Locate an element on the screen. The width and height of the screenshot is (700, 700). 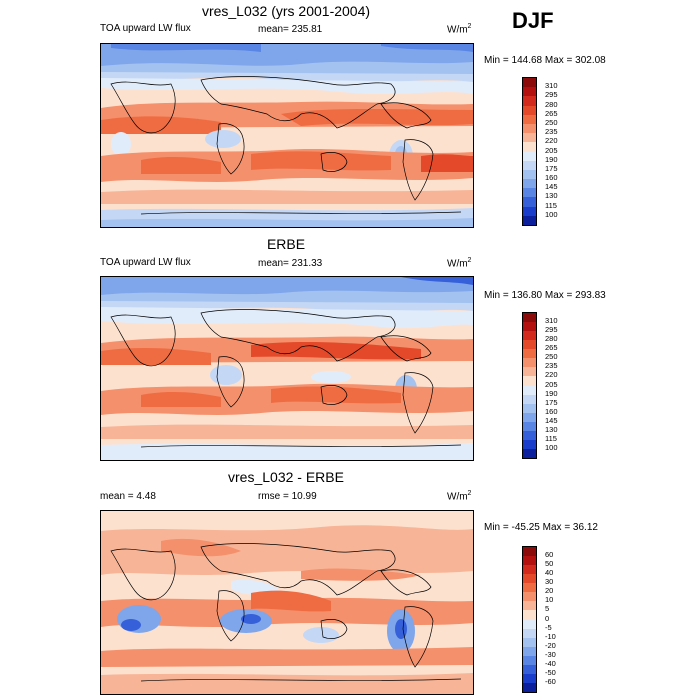
panel1-map-field is located at coordinates (287, 135).